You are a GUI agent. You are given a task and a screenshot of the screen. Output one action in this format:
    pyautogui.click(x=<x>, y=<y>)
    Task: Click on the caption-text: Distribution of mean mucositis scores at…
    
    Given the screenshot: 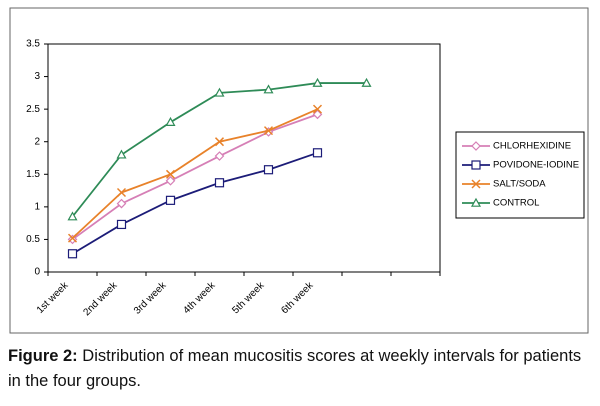 What is the action you would take?
    pyautogui.click(x=295, y=368)
    